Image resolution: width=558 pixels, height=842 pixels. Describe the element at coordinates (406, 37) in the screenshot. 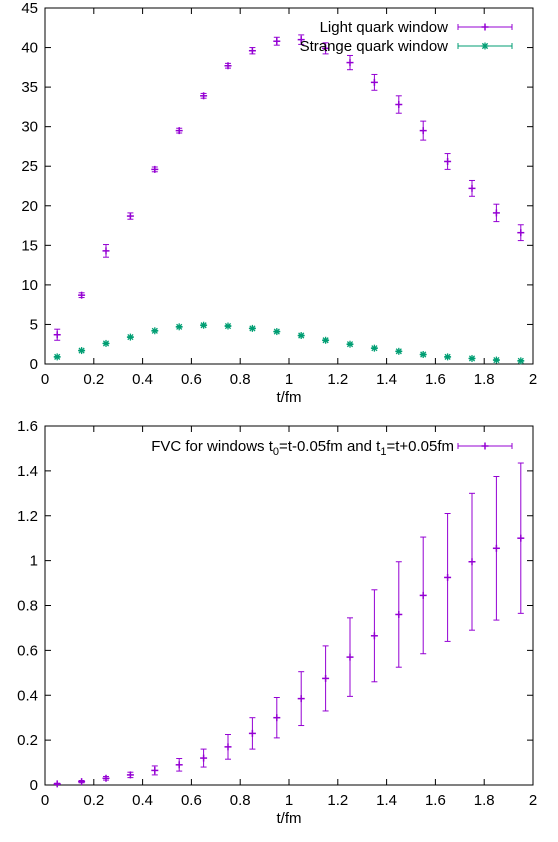

I see `legend-top: Light quark window Strange quark window` at that location.